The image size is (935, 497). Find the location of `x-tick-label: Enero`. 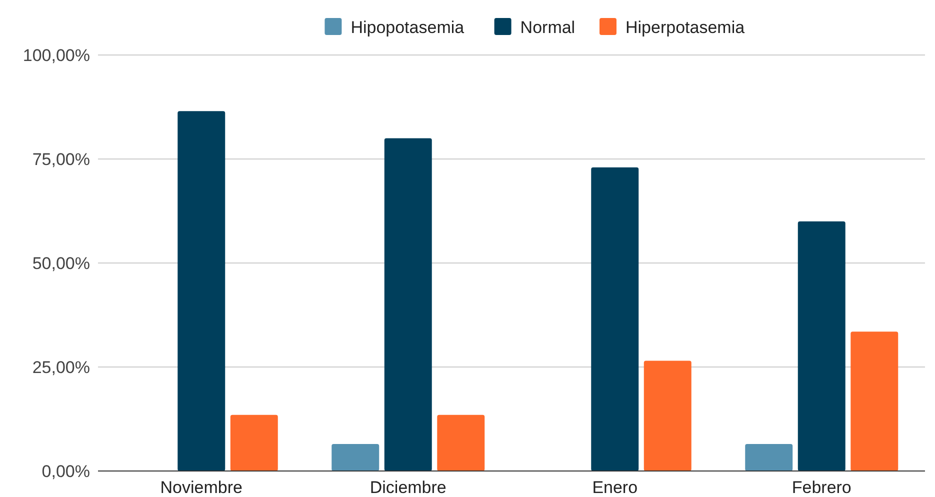

x-tick-label: Enero is located at coordinates (615, 487).